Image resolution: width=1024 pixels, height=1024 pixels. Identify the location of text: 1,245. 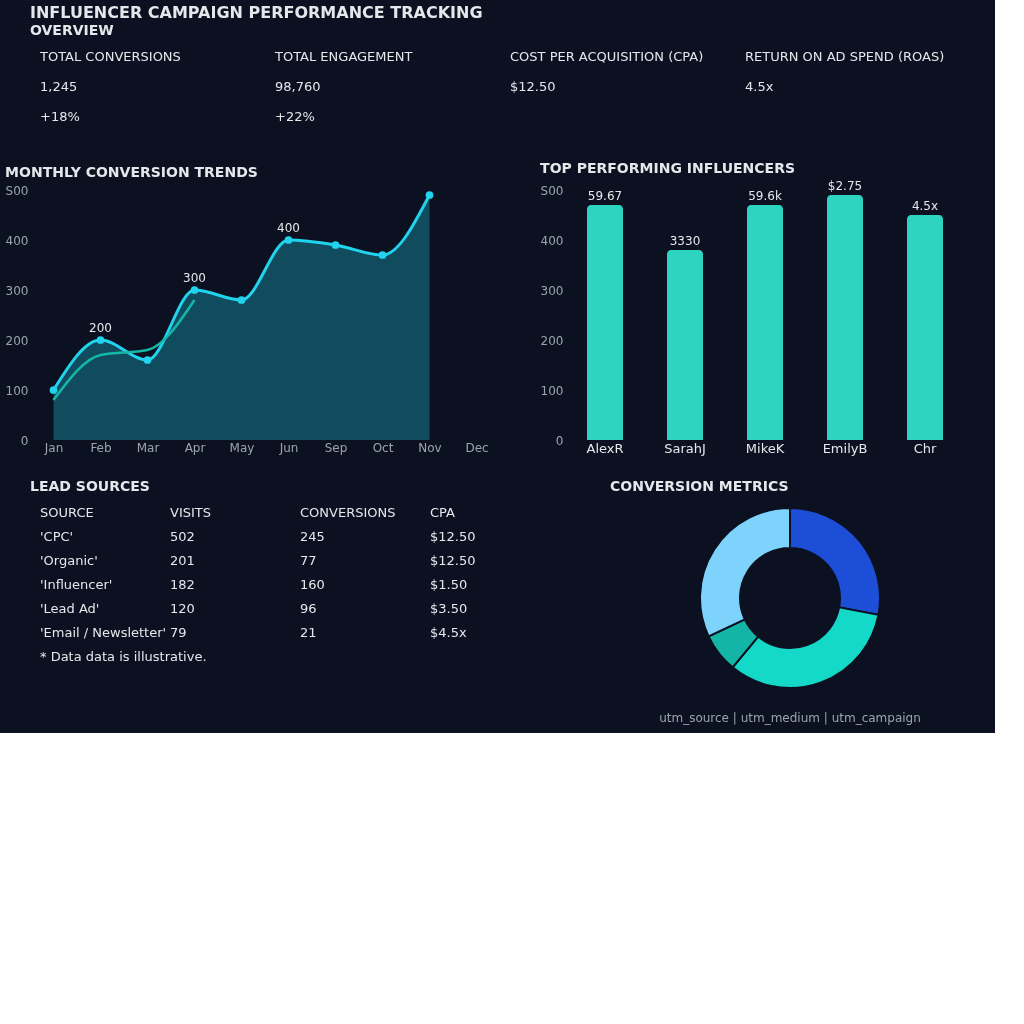
(59, 86).